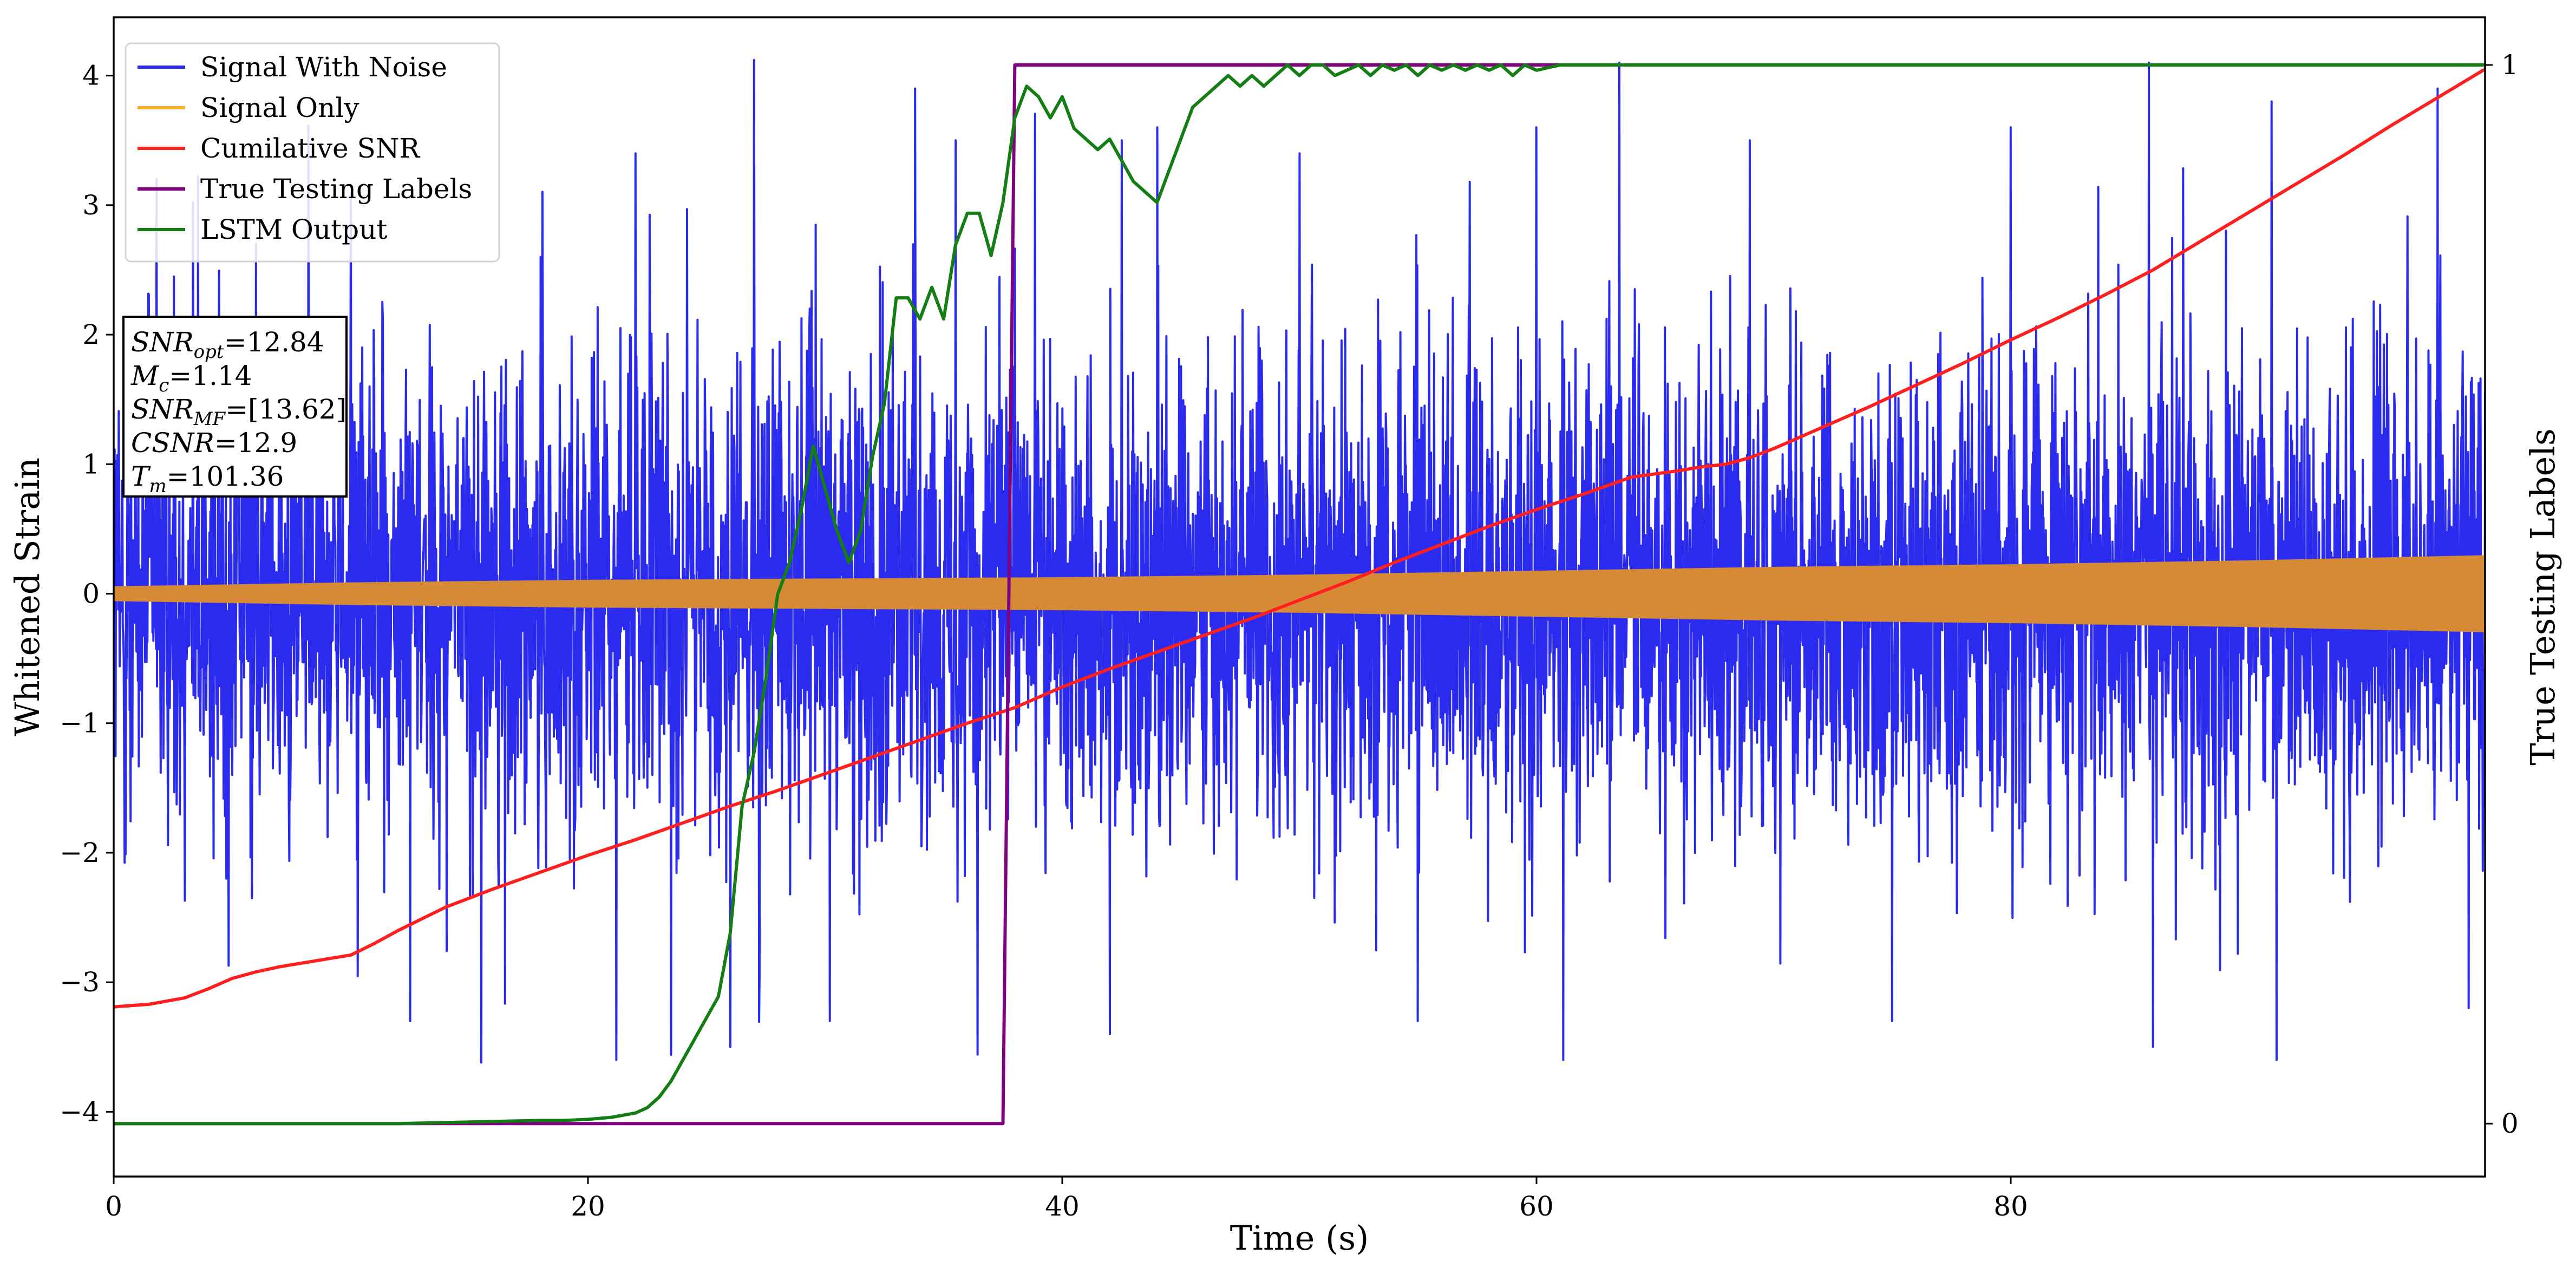 The height and width of the screenshot is (1274, 2576). I want to click on annotation-subscript: c, so click(164, 385).